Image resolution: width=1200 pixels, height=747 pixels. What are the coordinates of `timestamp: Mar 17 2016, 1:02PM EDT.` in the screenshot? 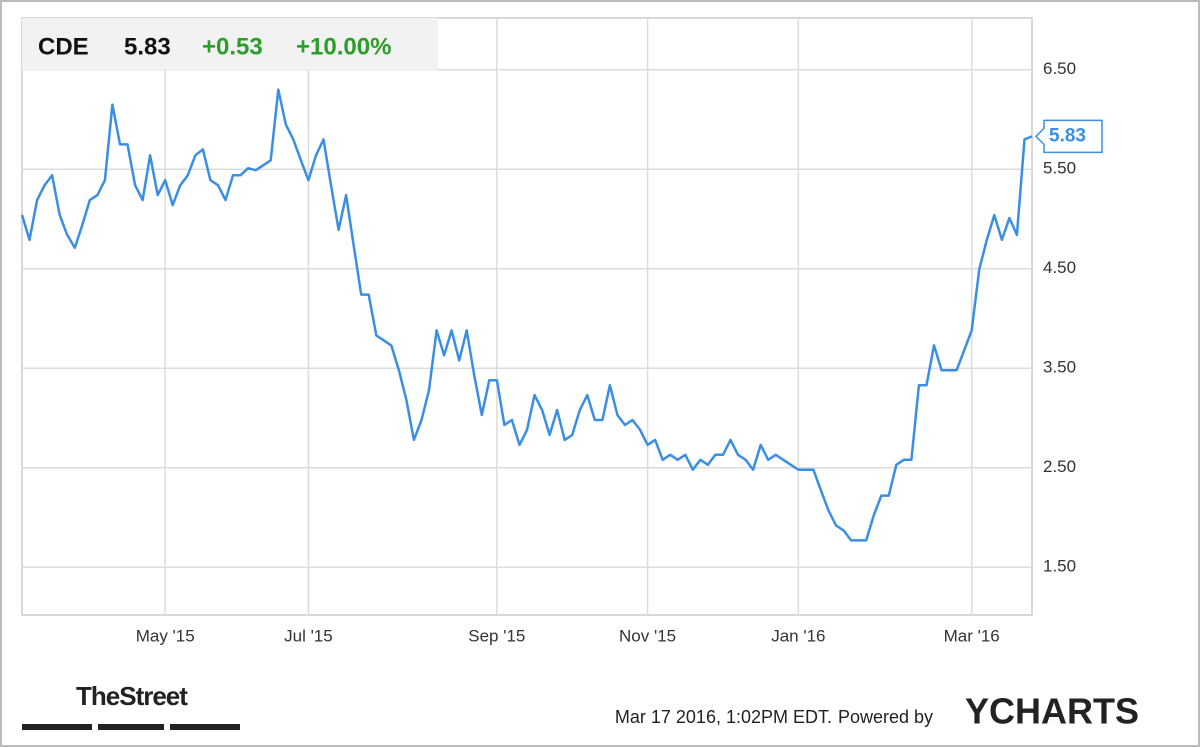 It's located at (723, 717).